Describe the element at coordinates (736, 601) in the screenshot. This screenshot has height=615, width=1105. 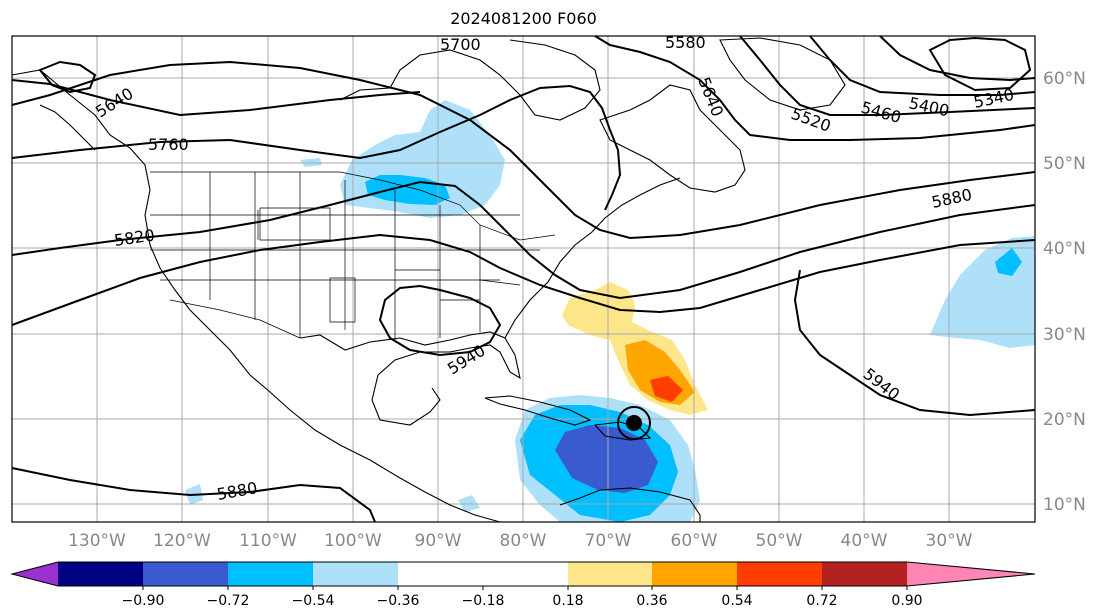
I see `colorbar-label: 0.54` at that location.